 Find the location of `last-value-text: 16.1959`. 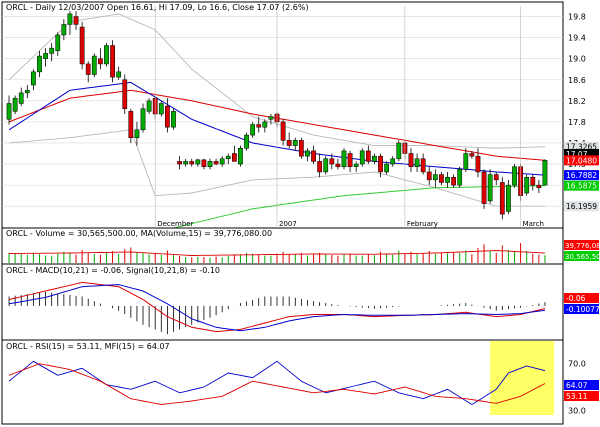

last-value-text: 16.1959 is located at coordinates (581, 206).